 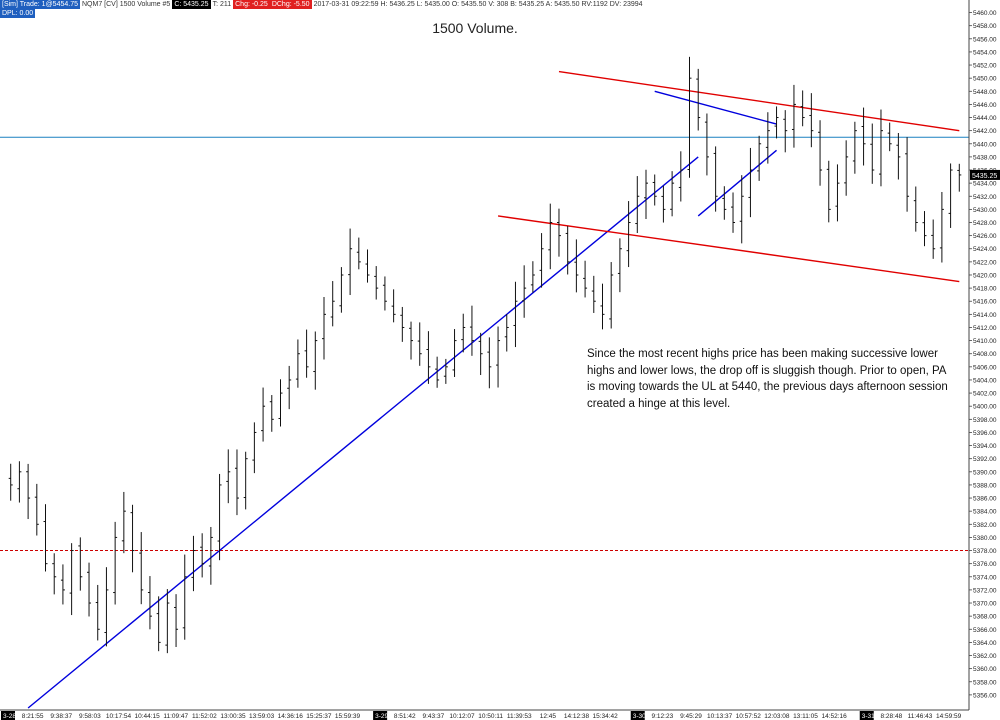 I want to click on y-tick-label: 5402.00, so click(x=985, y=394).